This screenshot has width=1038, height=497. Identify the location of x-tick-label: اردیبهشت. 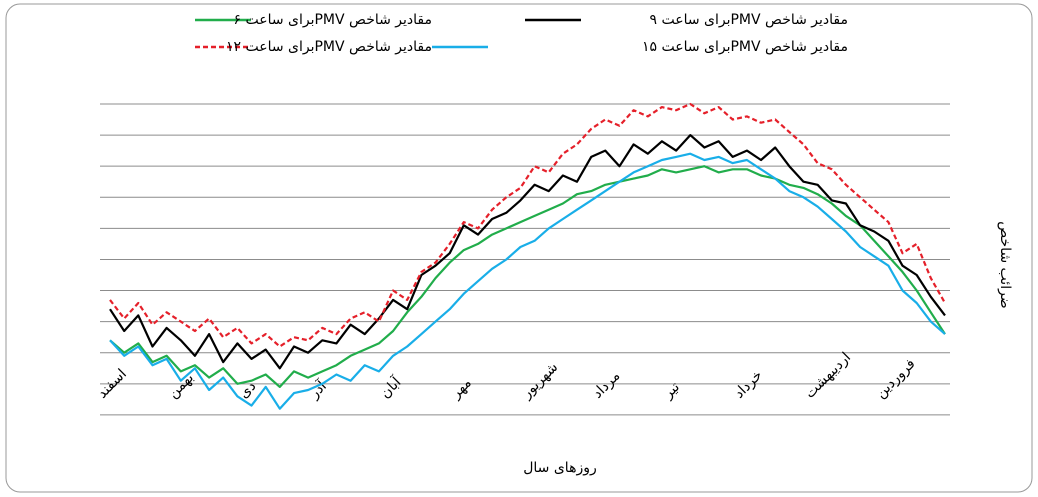
(828, 376).